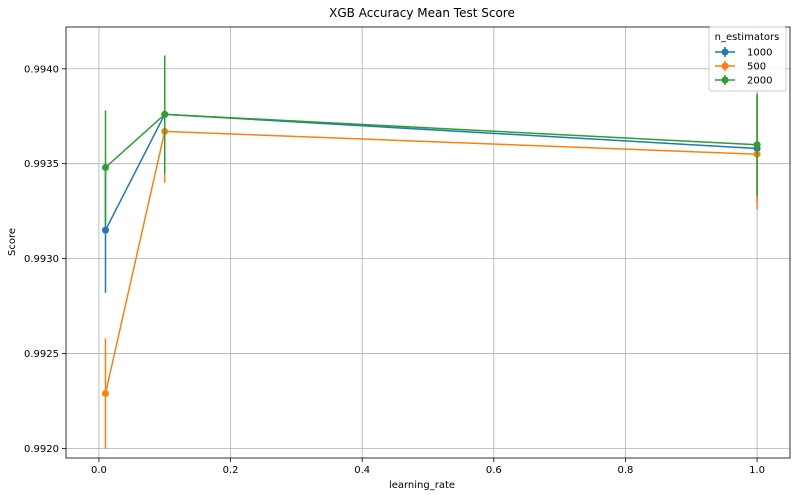 The height and width of the screenshot is (495, 799). I want to click on series-line, so click(431, 141).